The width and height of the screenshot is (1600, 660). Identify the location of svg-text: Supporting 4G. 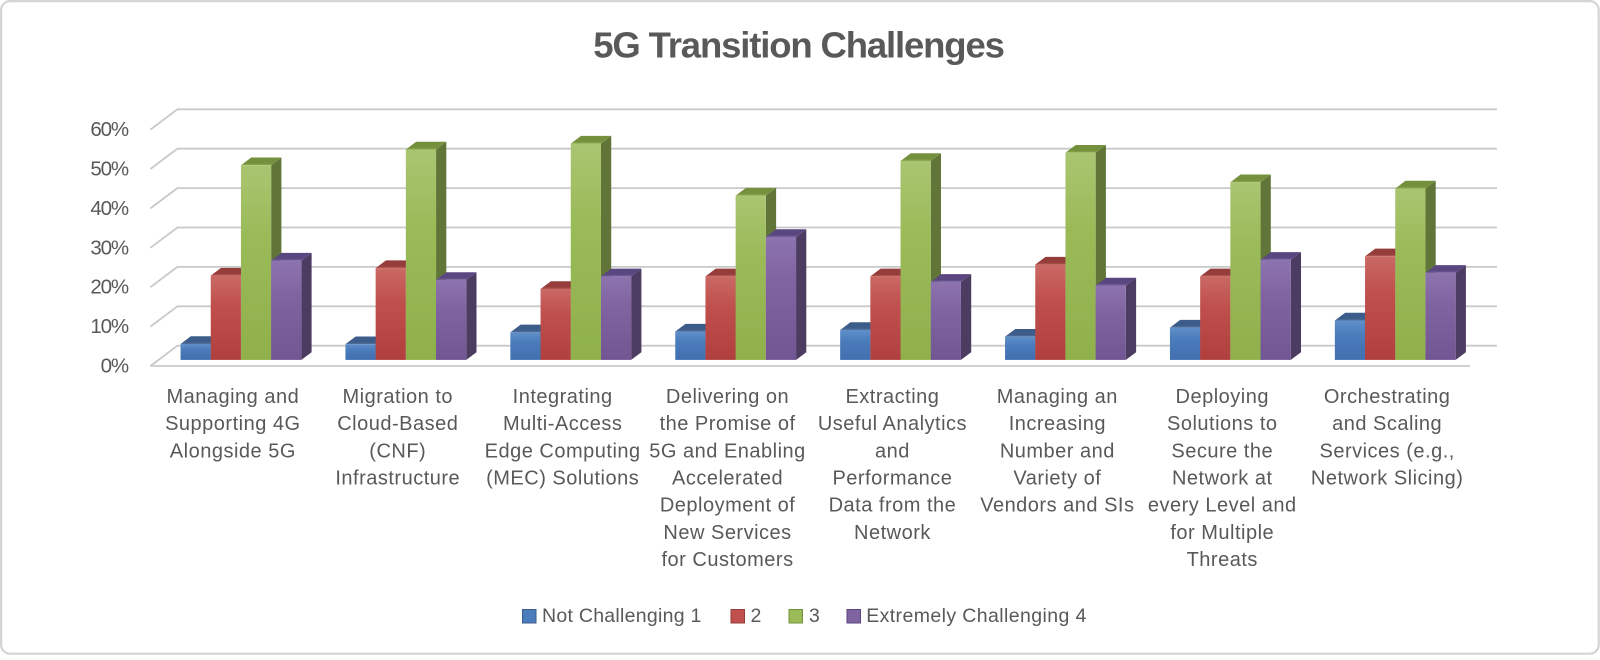
(232, 424).